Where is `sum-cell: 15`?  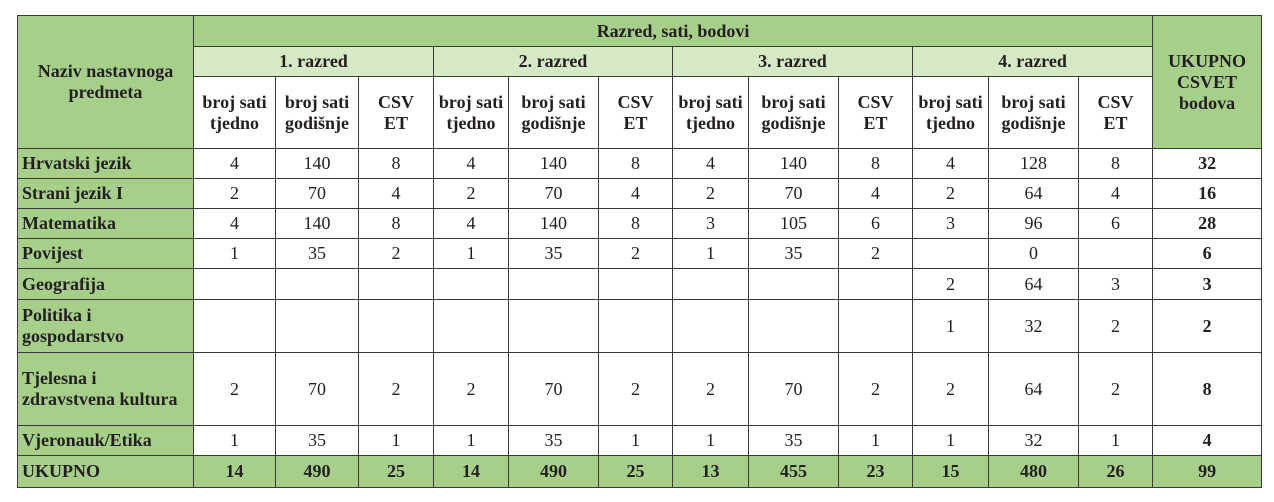 sum-cell: 15 is located at coordinates (950, 471).